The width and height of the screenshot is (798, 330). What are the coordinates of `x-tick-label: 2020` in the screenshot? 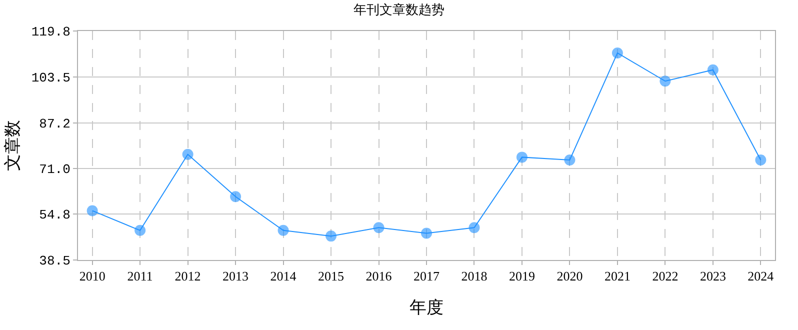 It's located at (569, 276).